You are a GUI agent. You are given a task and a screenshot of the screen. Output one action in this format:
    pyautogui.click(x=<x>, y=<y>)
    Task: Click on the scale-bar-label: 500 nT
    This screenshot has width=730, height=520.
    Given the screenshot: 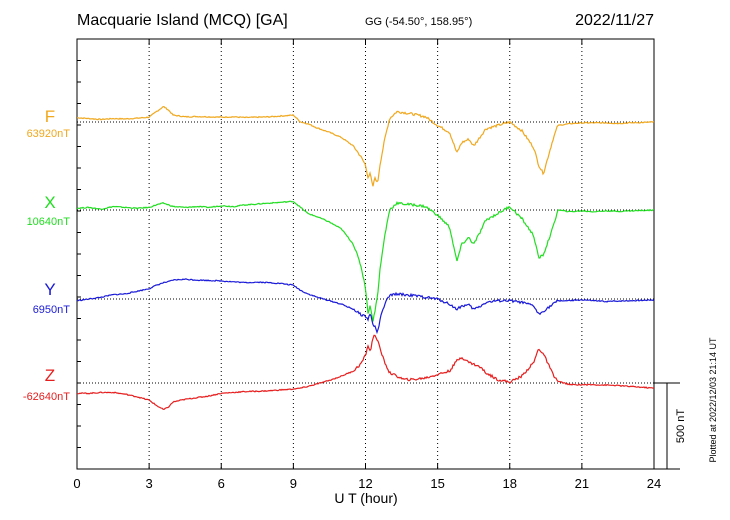 What is the action you would take?
    pyautogui.click(x=681, y=426)
    